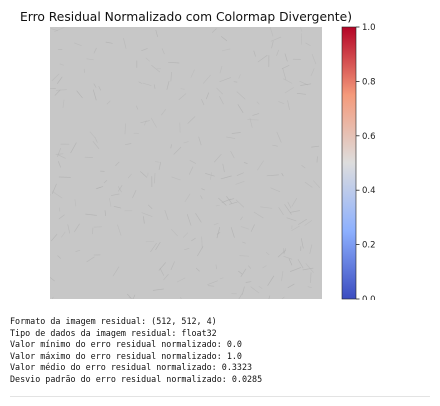 This screenshot has height=406, width=440. I want to click on colorbar-ticks: 0.0 0.2 0.4 0.6 0.8 1.0, so click(366, 161).